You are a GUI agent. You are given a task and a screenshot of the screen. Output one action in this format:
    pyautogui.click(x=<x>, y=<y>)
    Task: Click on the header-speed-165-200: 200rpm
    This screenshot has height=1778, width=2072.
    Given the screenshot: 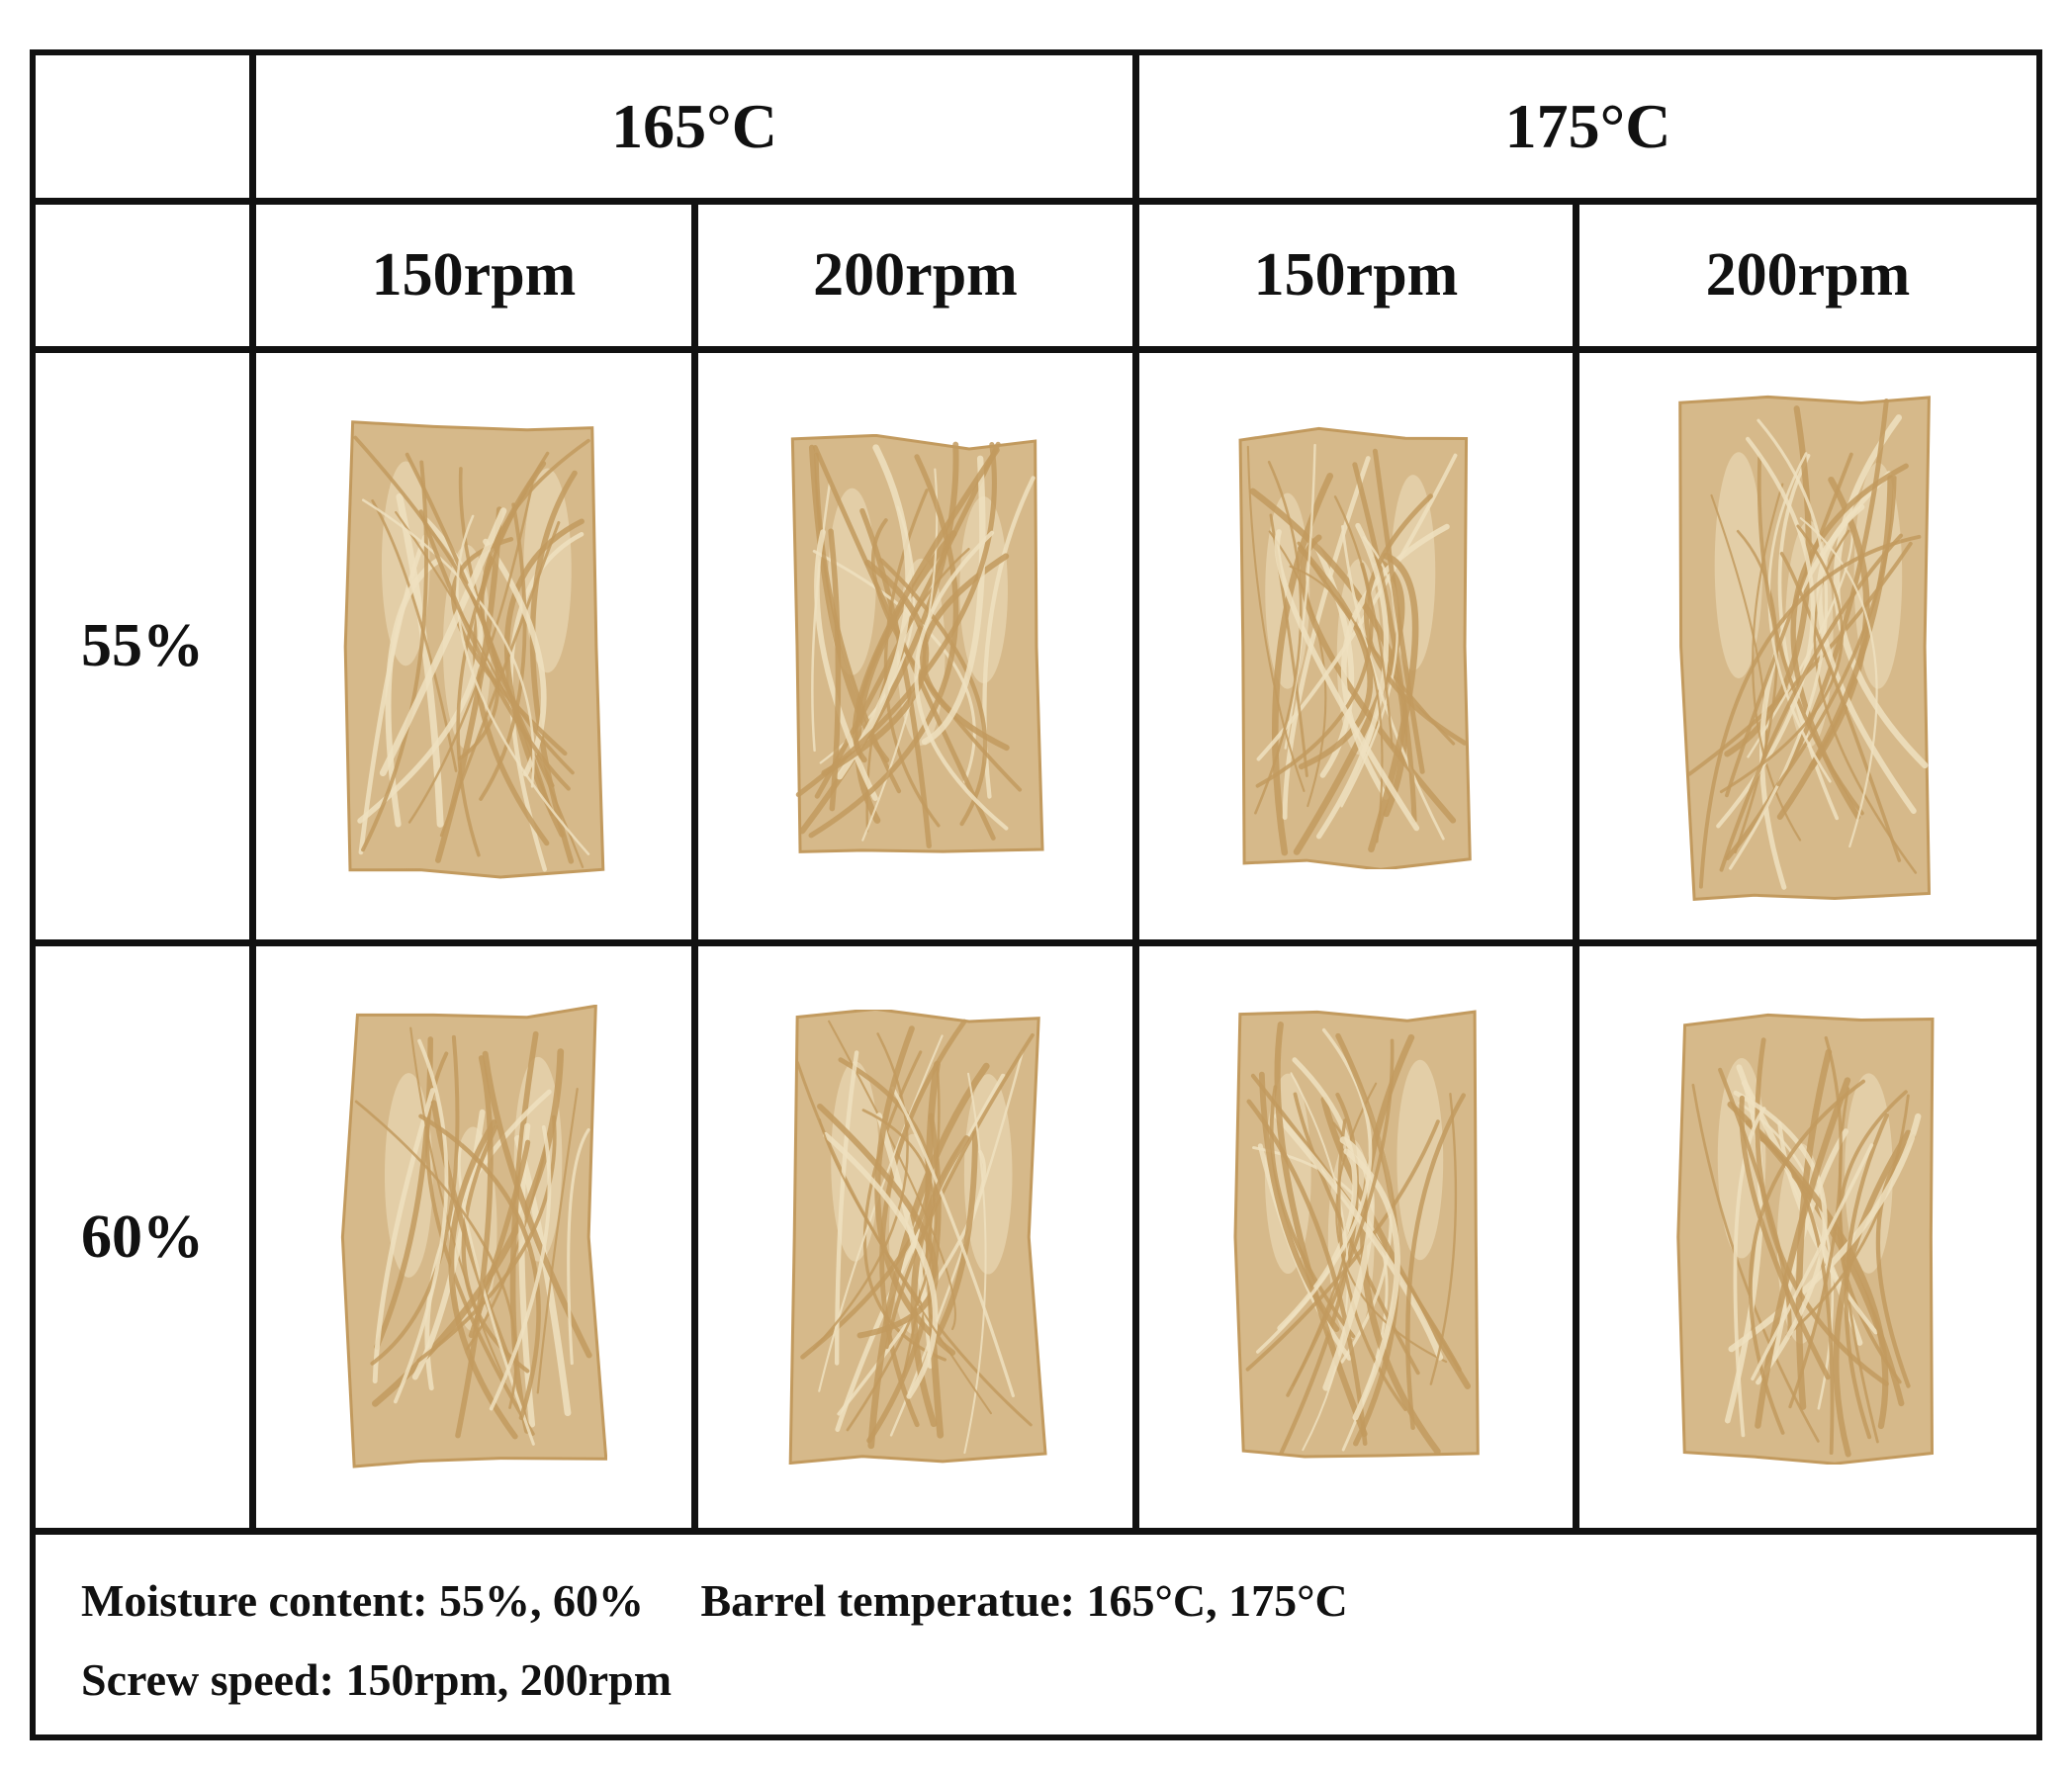 What is the action you would take?
    pyautogui.click(x=915, y=275)
    